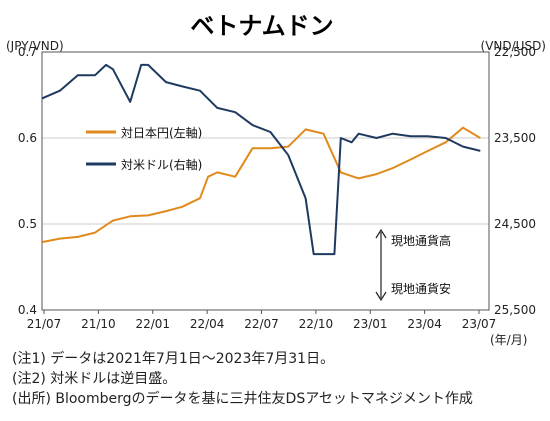  I want to click on left-tick-label: 0.4, so click(27, 310).